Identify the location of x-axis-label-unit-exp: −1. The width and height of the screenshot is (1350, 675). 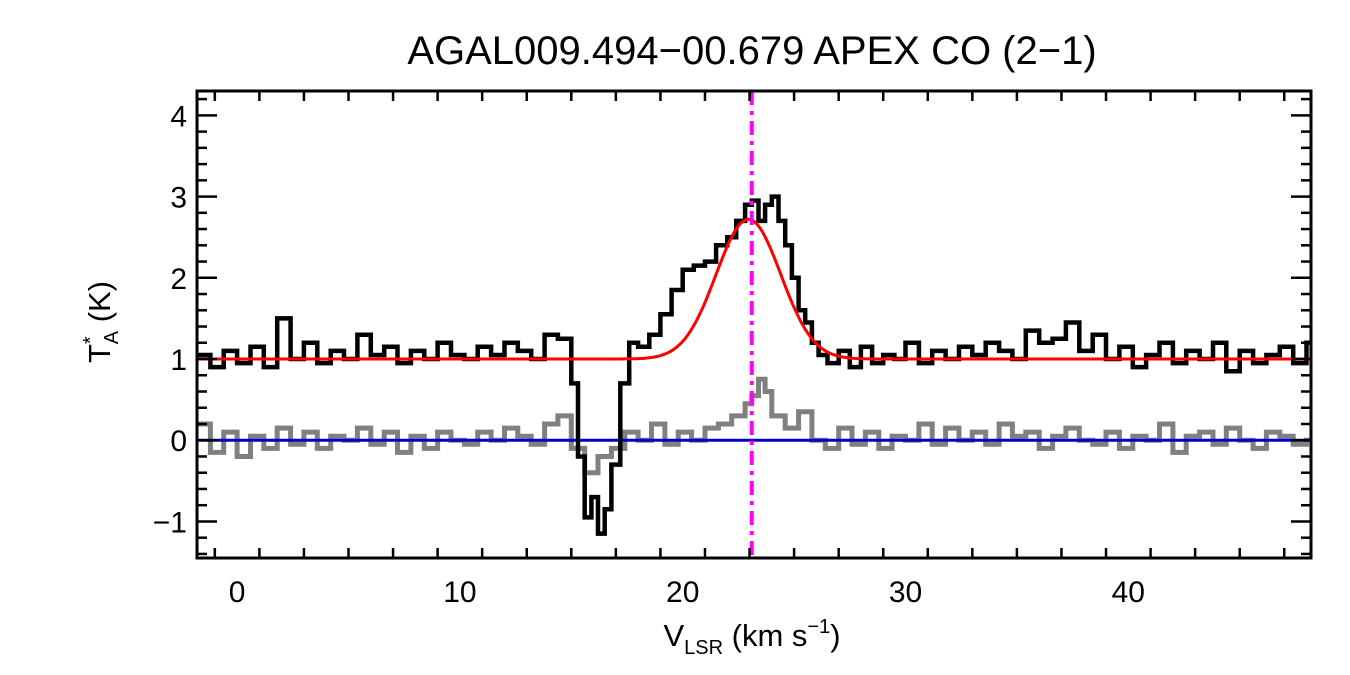
(818, 627).